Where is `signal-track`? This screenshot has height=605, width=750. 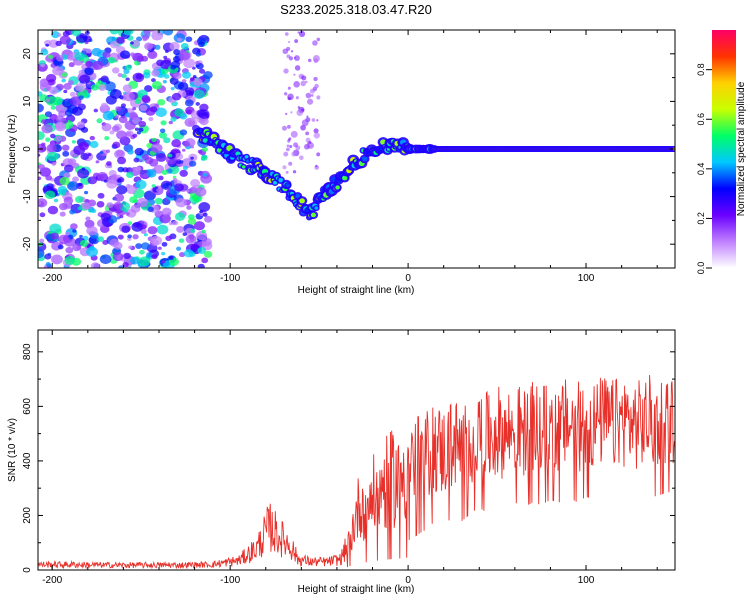
signal-track is located at coordinates (433, 173).